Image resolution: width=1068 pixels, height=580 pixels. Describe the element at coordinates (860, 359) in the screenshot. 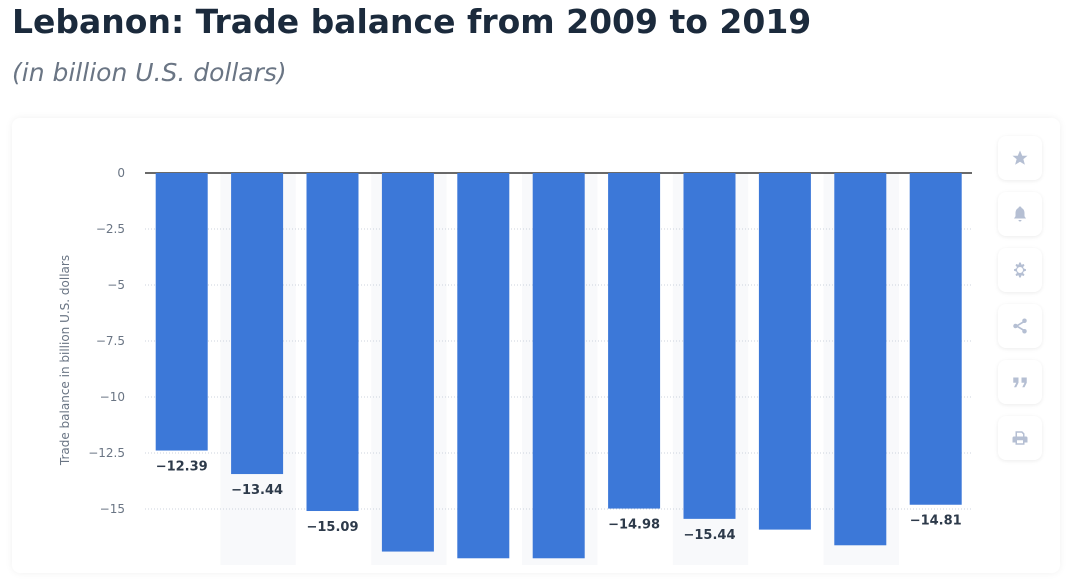

I see `bar-2018` at that location.